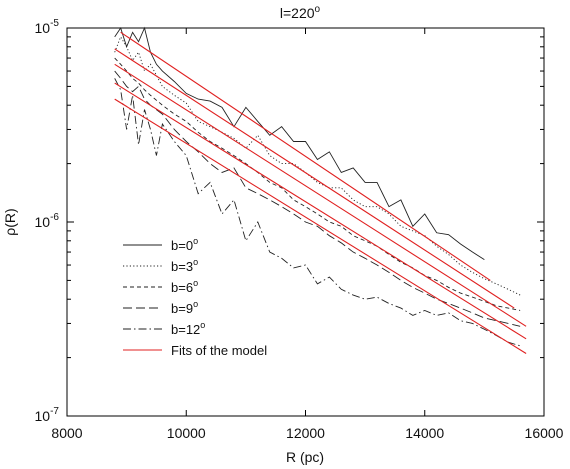 This screenshot has height=469, width=570. What do you see at coordinates (305, 433) in the screenshot?
I see `x-tick-label: 12000` at bounding box center [305, 433].